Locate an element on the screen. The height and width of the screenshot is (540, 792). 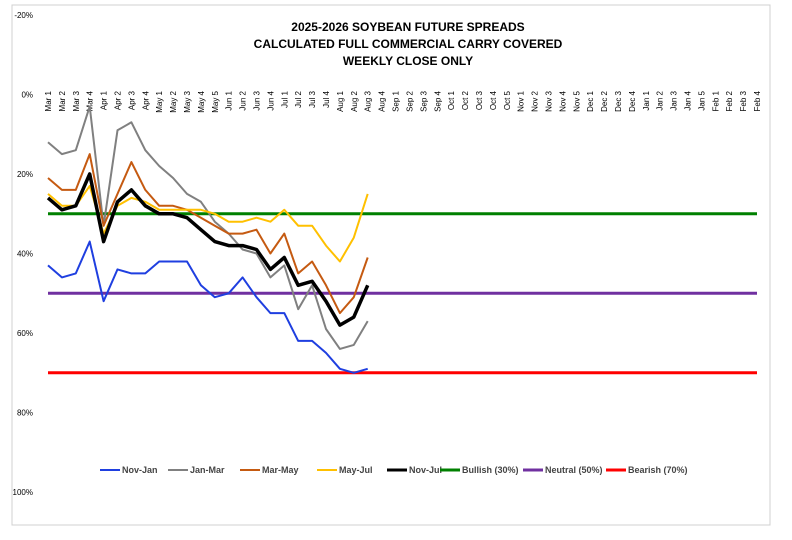
legend-label: Bearish (70%) is located at coordinates (658, 470).